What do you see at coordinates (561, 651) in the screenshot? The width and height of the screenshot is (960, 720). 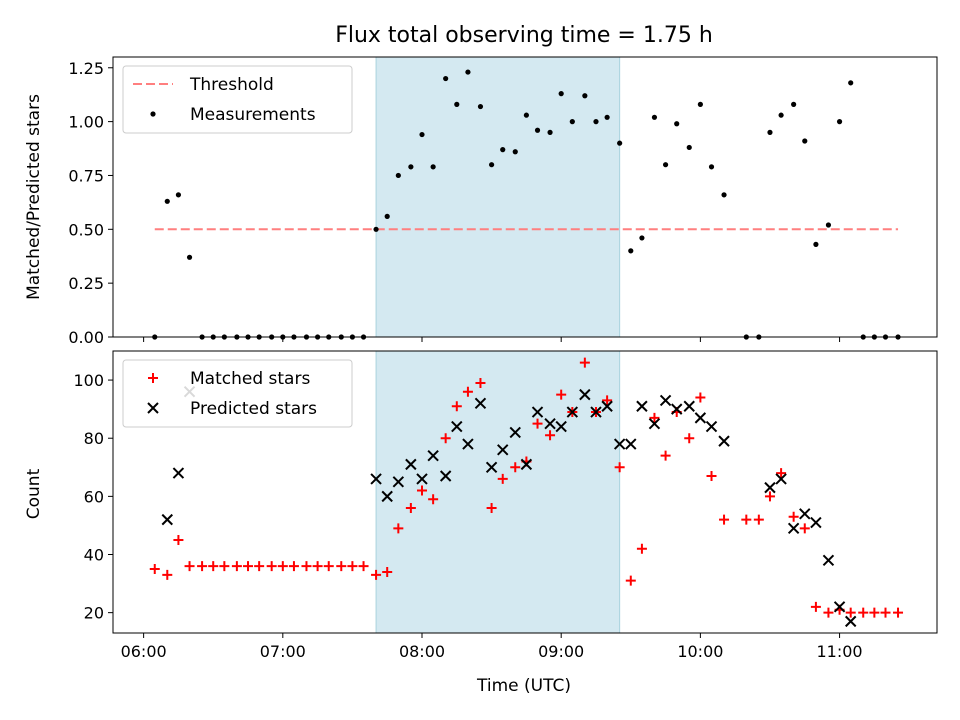 I see `x-tick-label: 09:00` at bounding box center [561, 651].